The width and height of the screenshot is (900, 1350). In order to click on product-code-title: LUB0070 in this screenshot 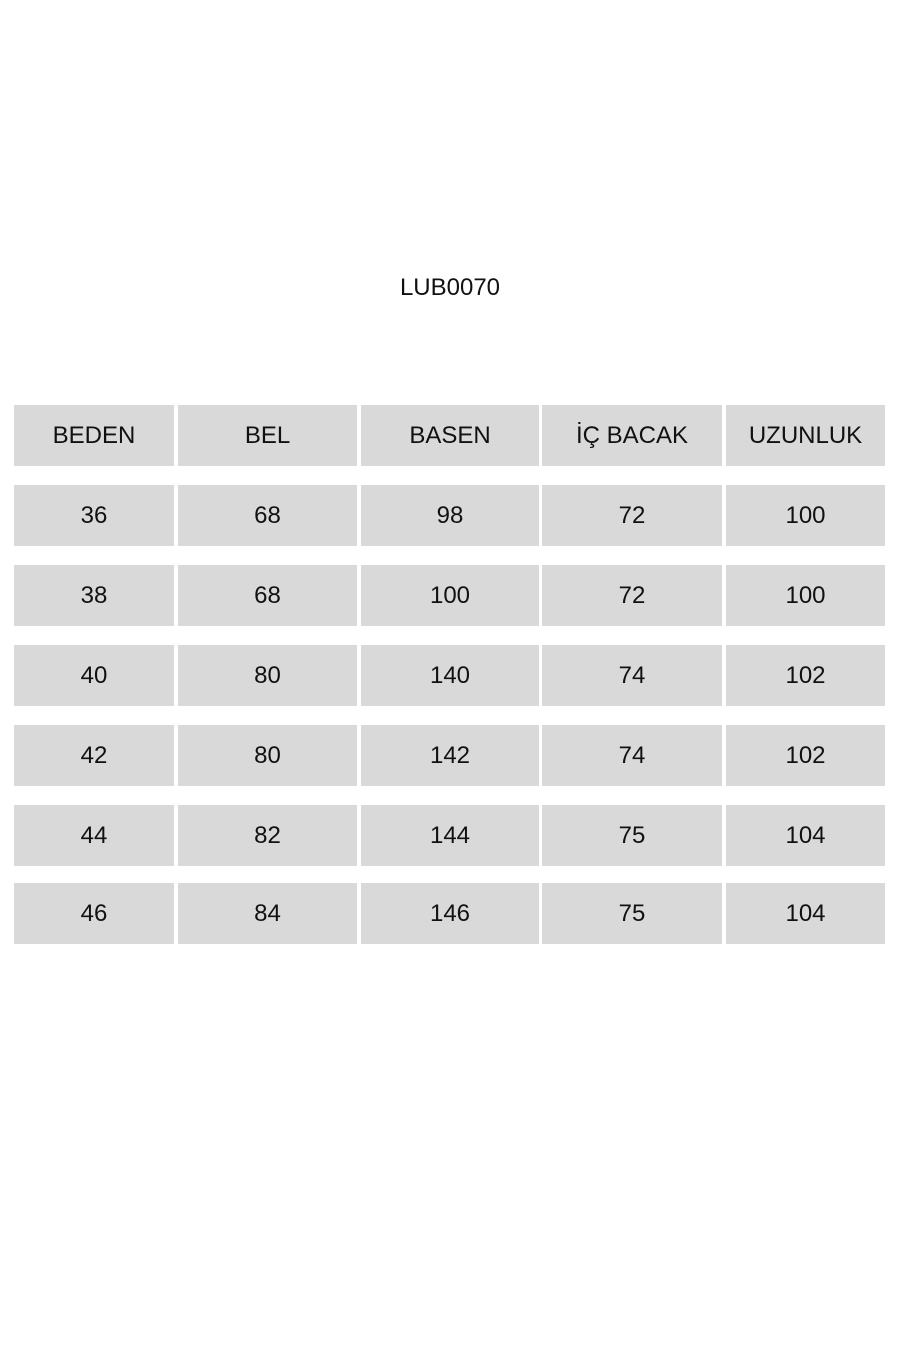, I will do `click(450, 287)`.